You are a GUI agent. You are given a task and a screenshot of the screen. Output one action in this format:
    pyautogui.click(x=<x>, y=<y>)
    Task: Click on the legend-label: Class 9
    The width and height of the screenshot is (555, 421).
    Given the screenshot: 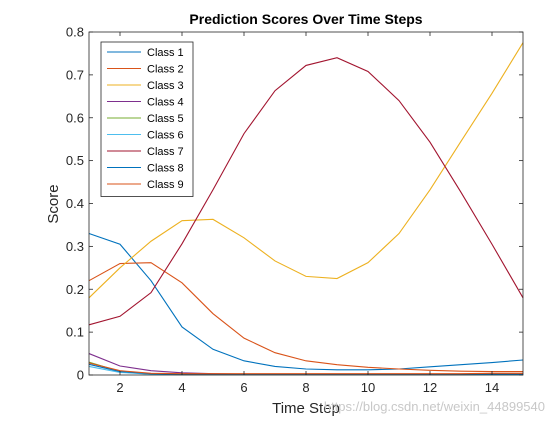 What is the action you would take?
    pyautogui.click(x=165, y=185)
    